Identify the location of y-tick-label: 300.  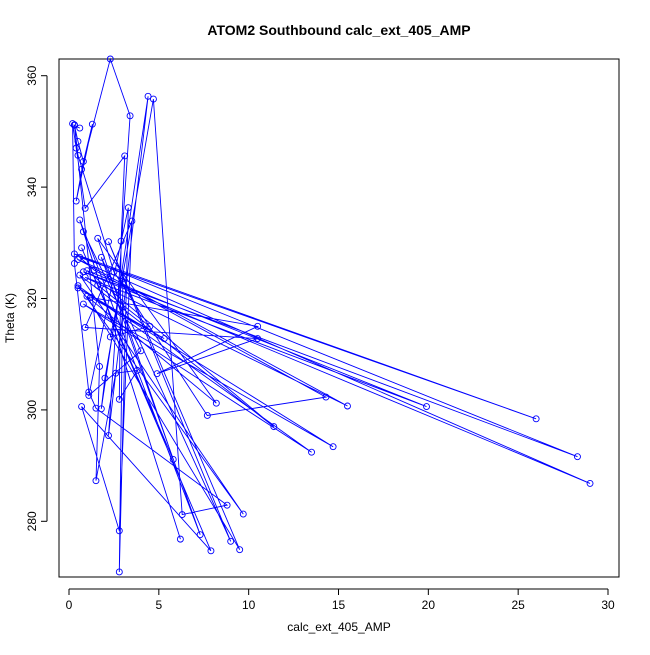
(32, 410).